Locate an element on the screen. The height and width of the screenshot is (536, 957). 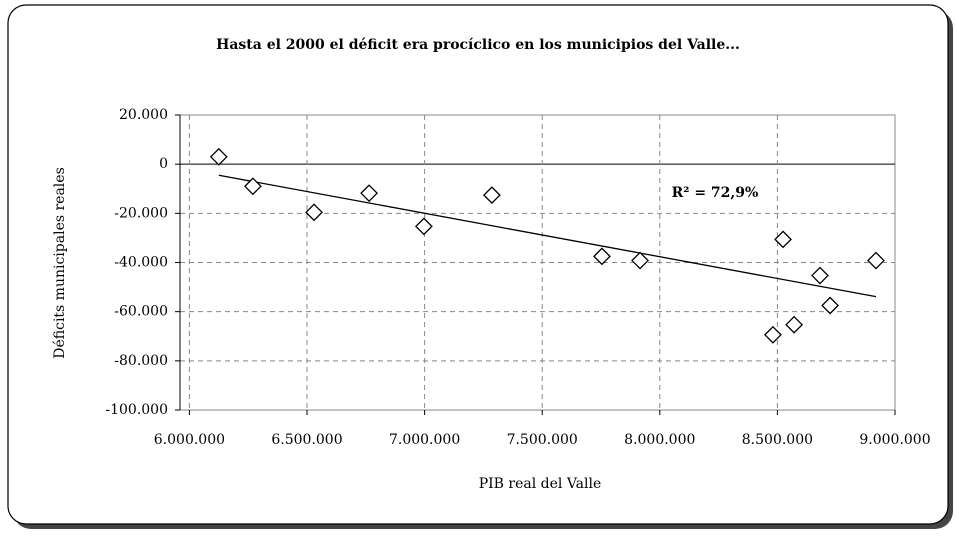
x-tick-label: 7.000.000 is located at coordinates (424, 440).